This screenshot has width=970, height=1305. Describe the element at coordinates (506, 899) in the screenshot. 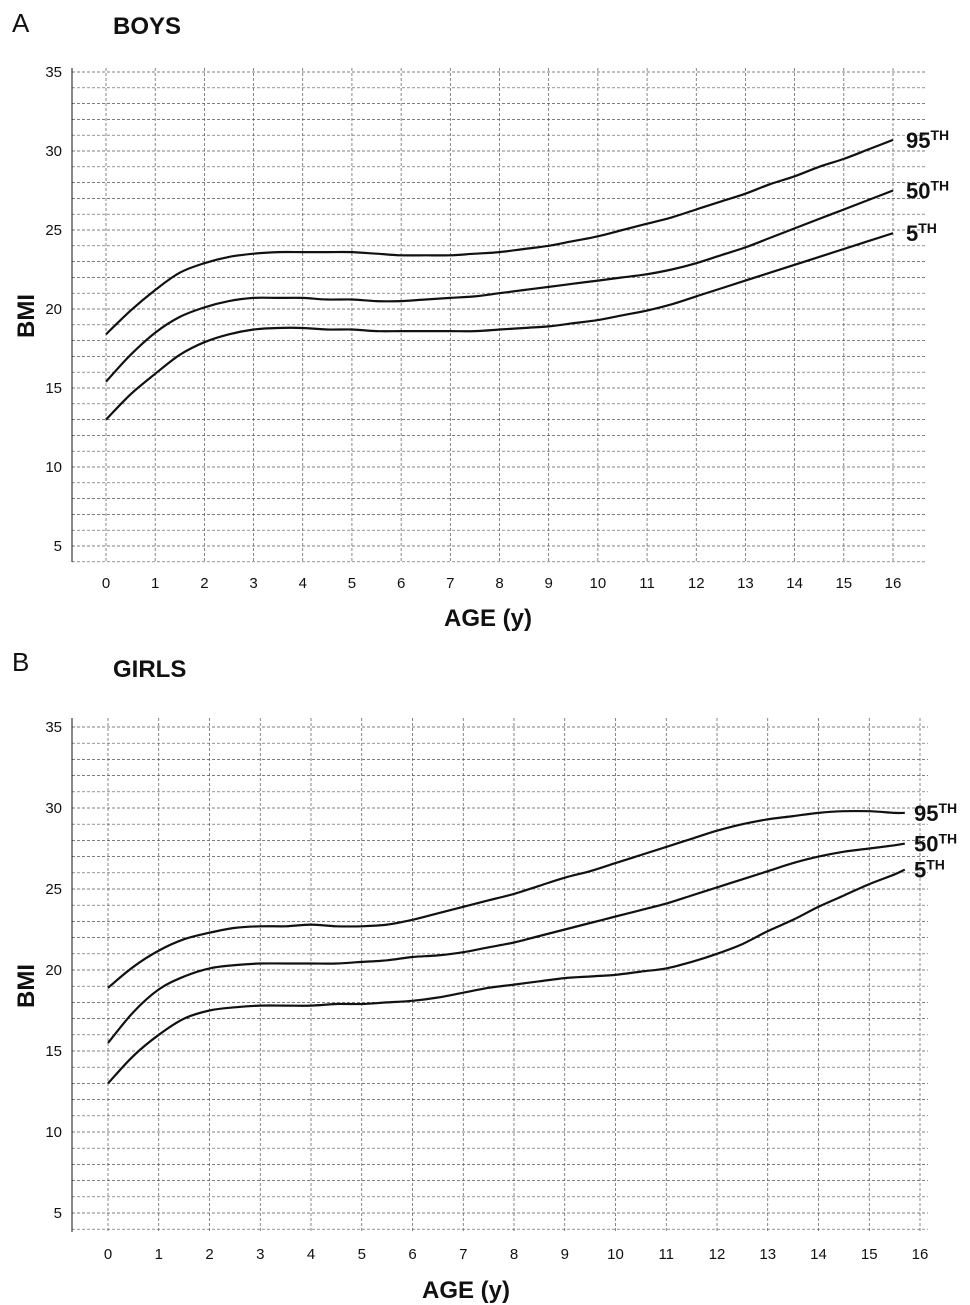

I see `curve-girls-95th-percentile` at that location.